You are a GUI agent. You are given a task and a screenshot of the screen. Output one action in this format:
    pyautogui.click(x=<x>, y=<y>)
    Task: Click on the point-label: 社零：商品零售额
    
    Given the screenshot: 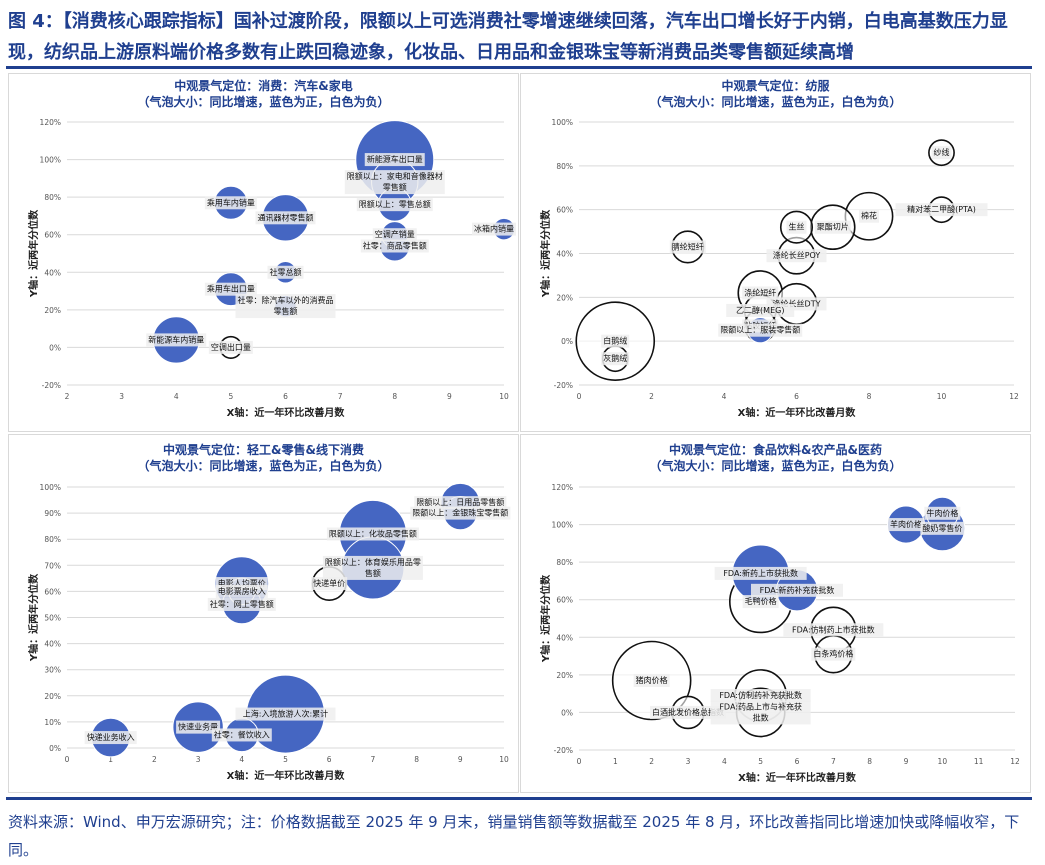 What is the action you would take?
    pyautogui.click(x=395, y=245)
    